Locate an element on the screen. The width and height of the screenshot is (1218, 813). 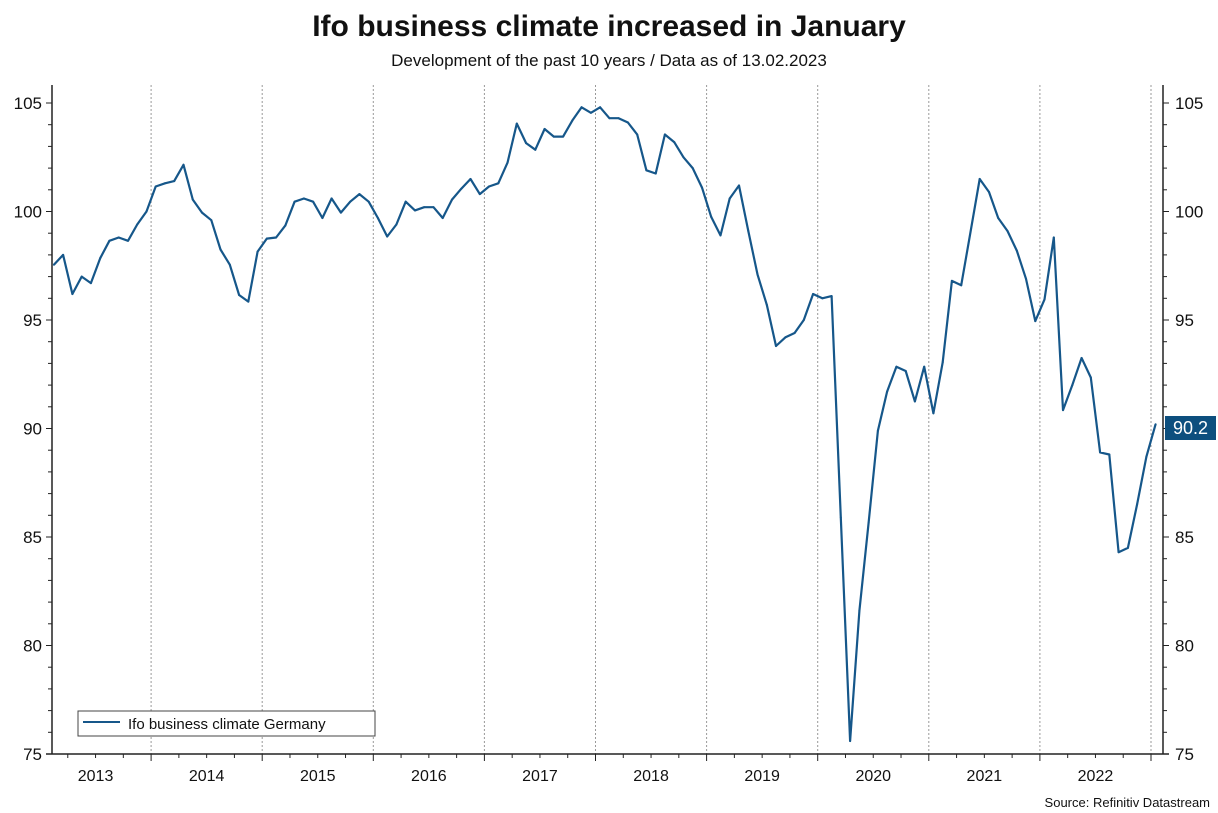
x-tick-label: 2017 is located at coordinates (540, 776).